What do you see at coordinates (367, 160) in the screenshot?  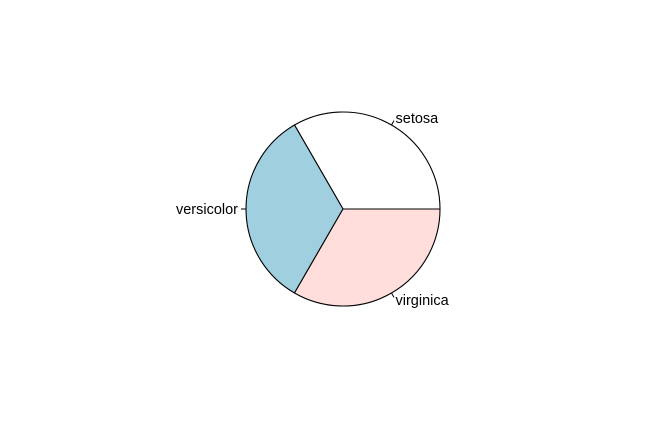 I see `pie-slice-setosa` at bounding box center [367, 160].